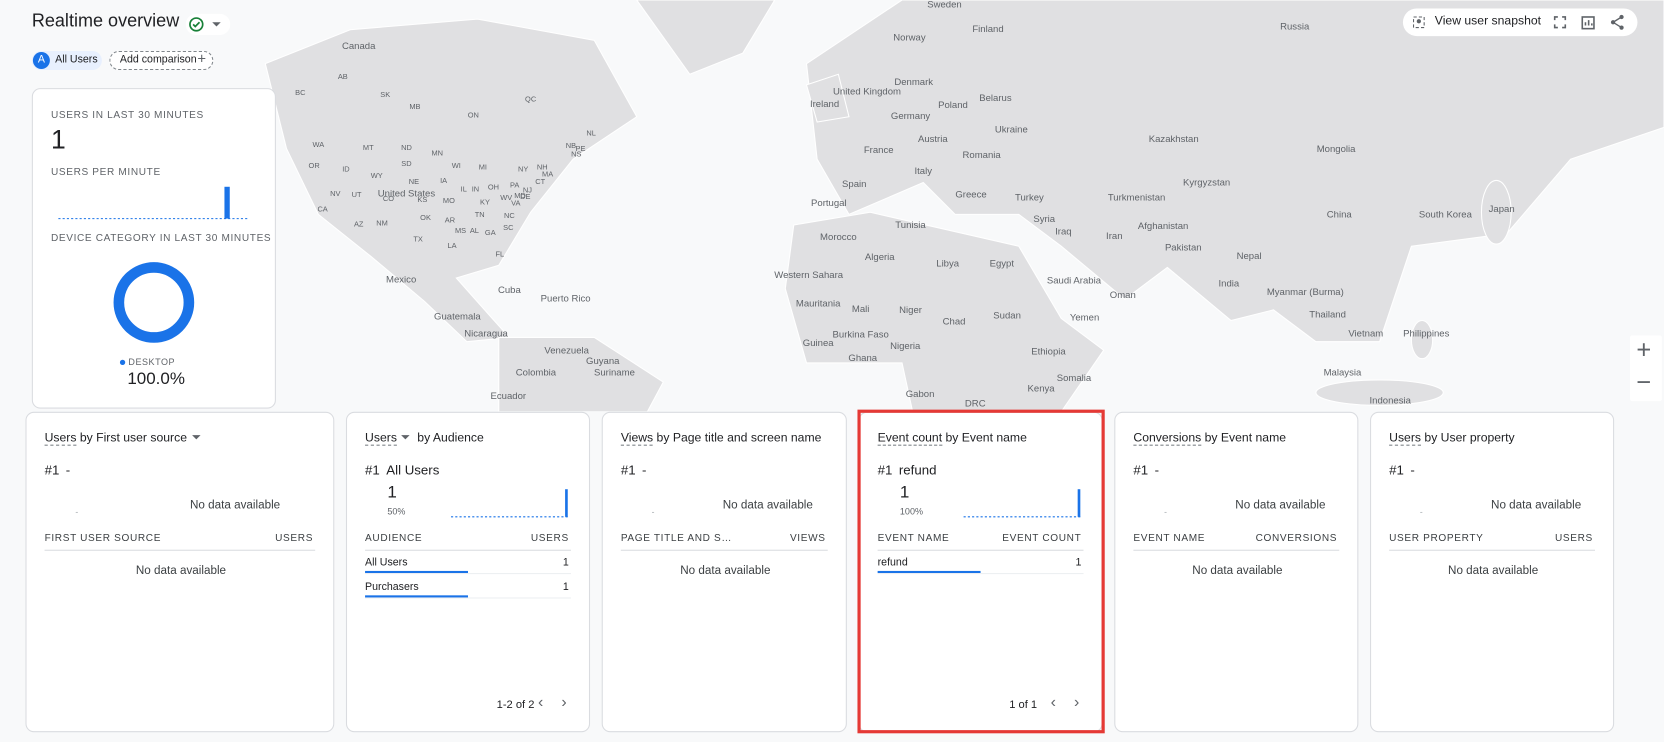  I want to click on map-label: Ukraine, so click(1011, 129).